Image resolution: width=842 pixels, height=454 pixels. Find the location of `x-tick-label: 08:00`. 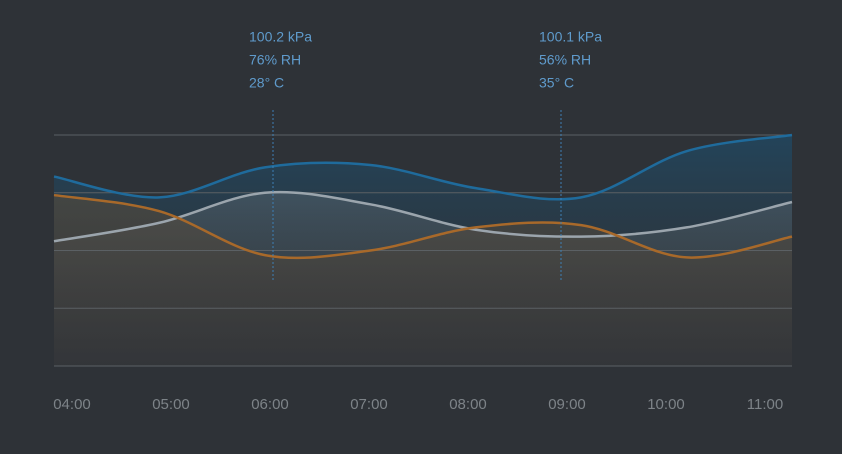

x-tick-label: 08:00 is located at coordinates (468, 404).